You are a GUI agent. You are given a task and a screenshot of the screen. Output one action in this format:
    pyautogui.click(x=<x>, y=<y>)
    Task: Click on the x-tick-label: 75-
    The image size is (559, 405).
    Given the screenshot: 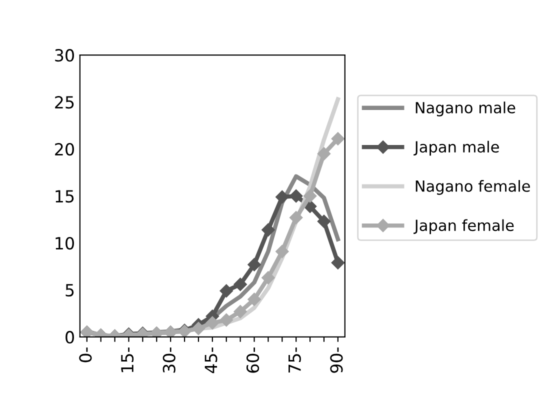 What is the action you would take?
    pyautogui.click(x=294, y=360)
    